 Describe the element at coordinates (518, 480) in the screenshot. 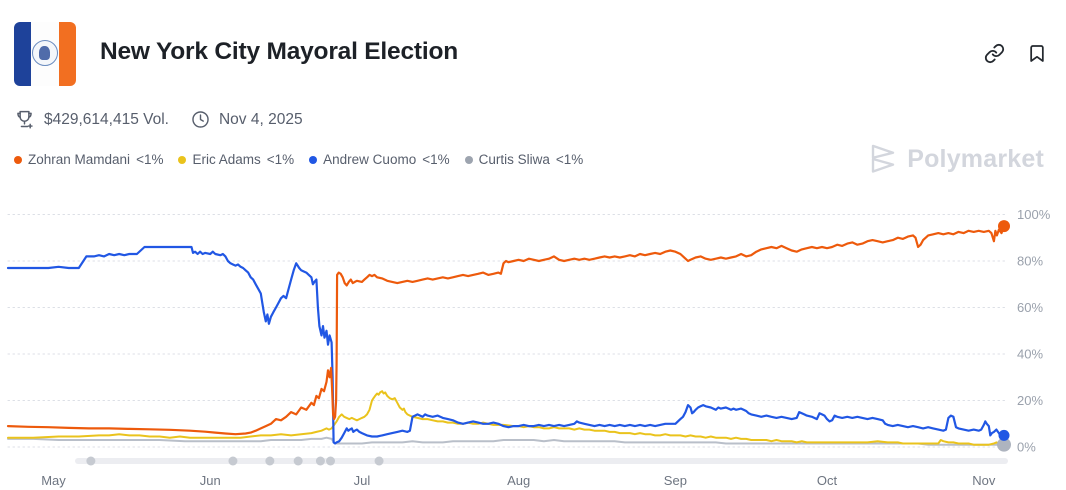

I see `x-axis-label-aug: Aug` at that location.